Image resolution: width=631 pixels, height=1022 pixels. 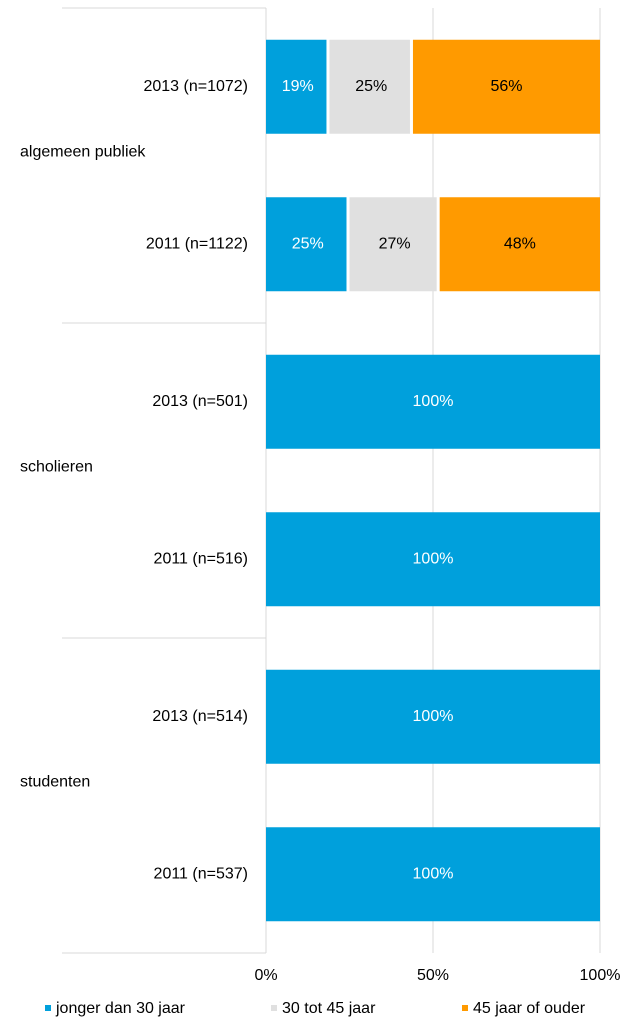 I want to click on x-tick-label: 100%, so click(x=600, y=975).